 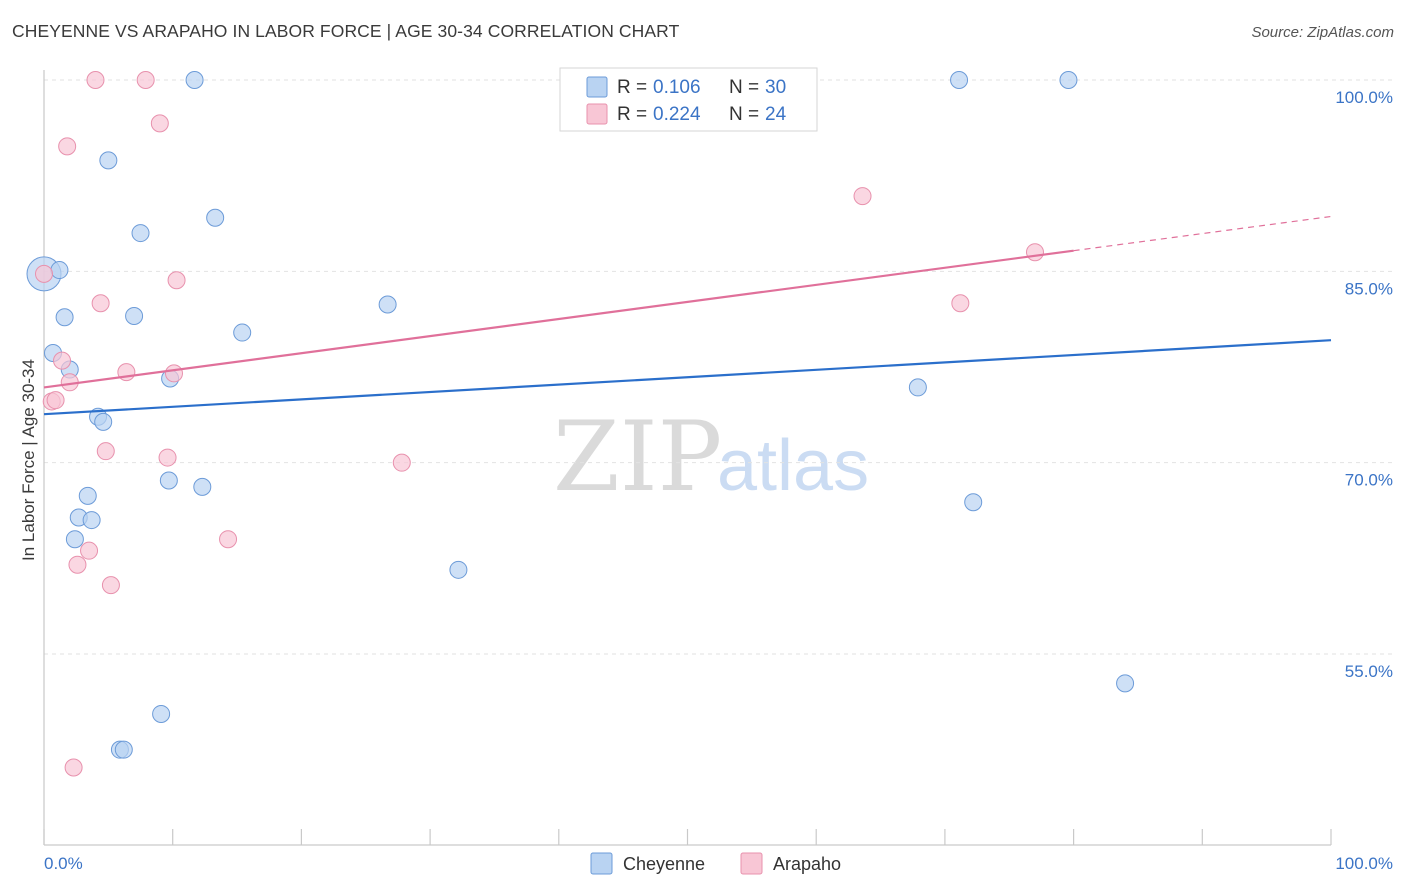 What do you see at coordinates (744, 87) in the screenshot?
I see `legend-n-label-cheyenne: N =` at bounding box center [744, 87].